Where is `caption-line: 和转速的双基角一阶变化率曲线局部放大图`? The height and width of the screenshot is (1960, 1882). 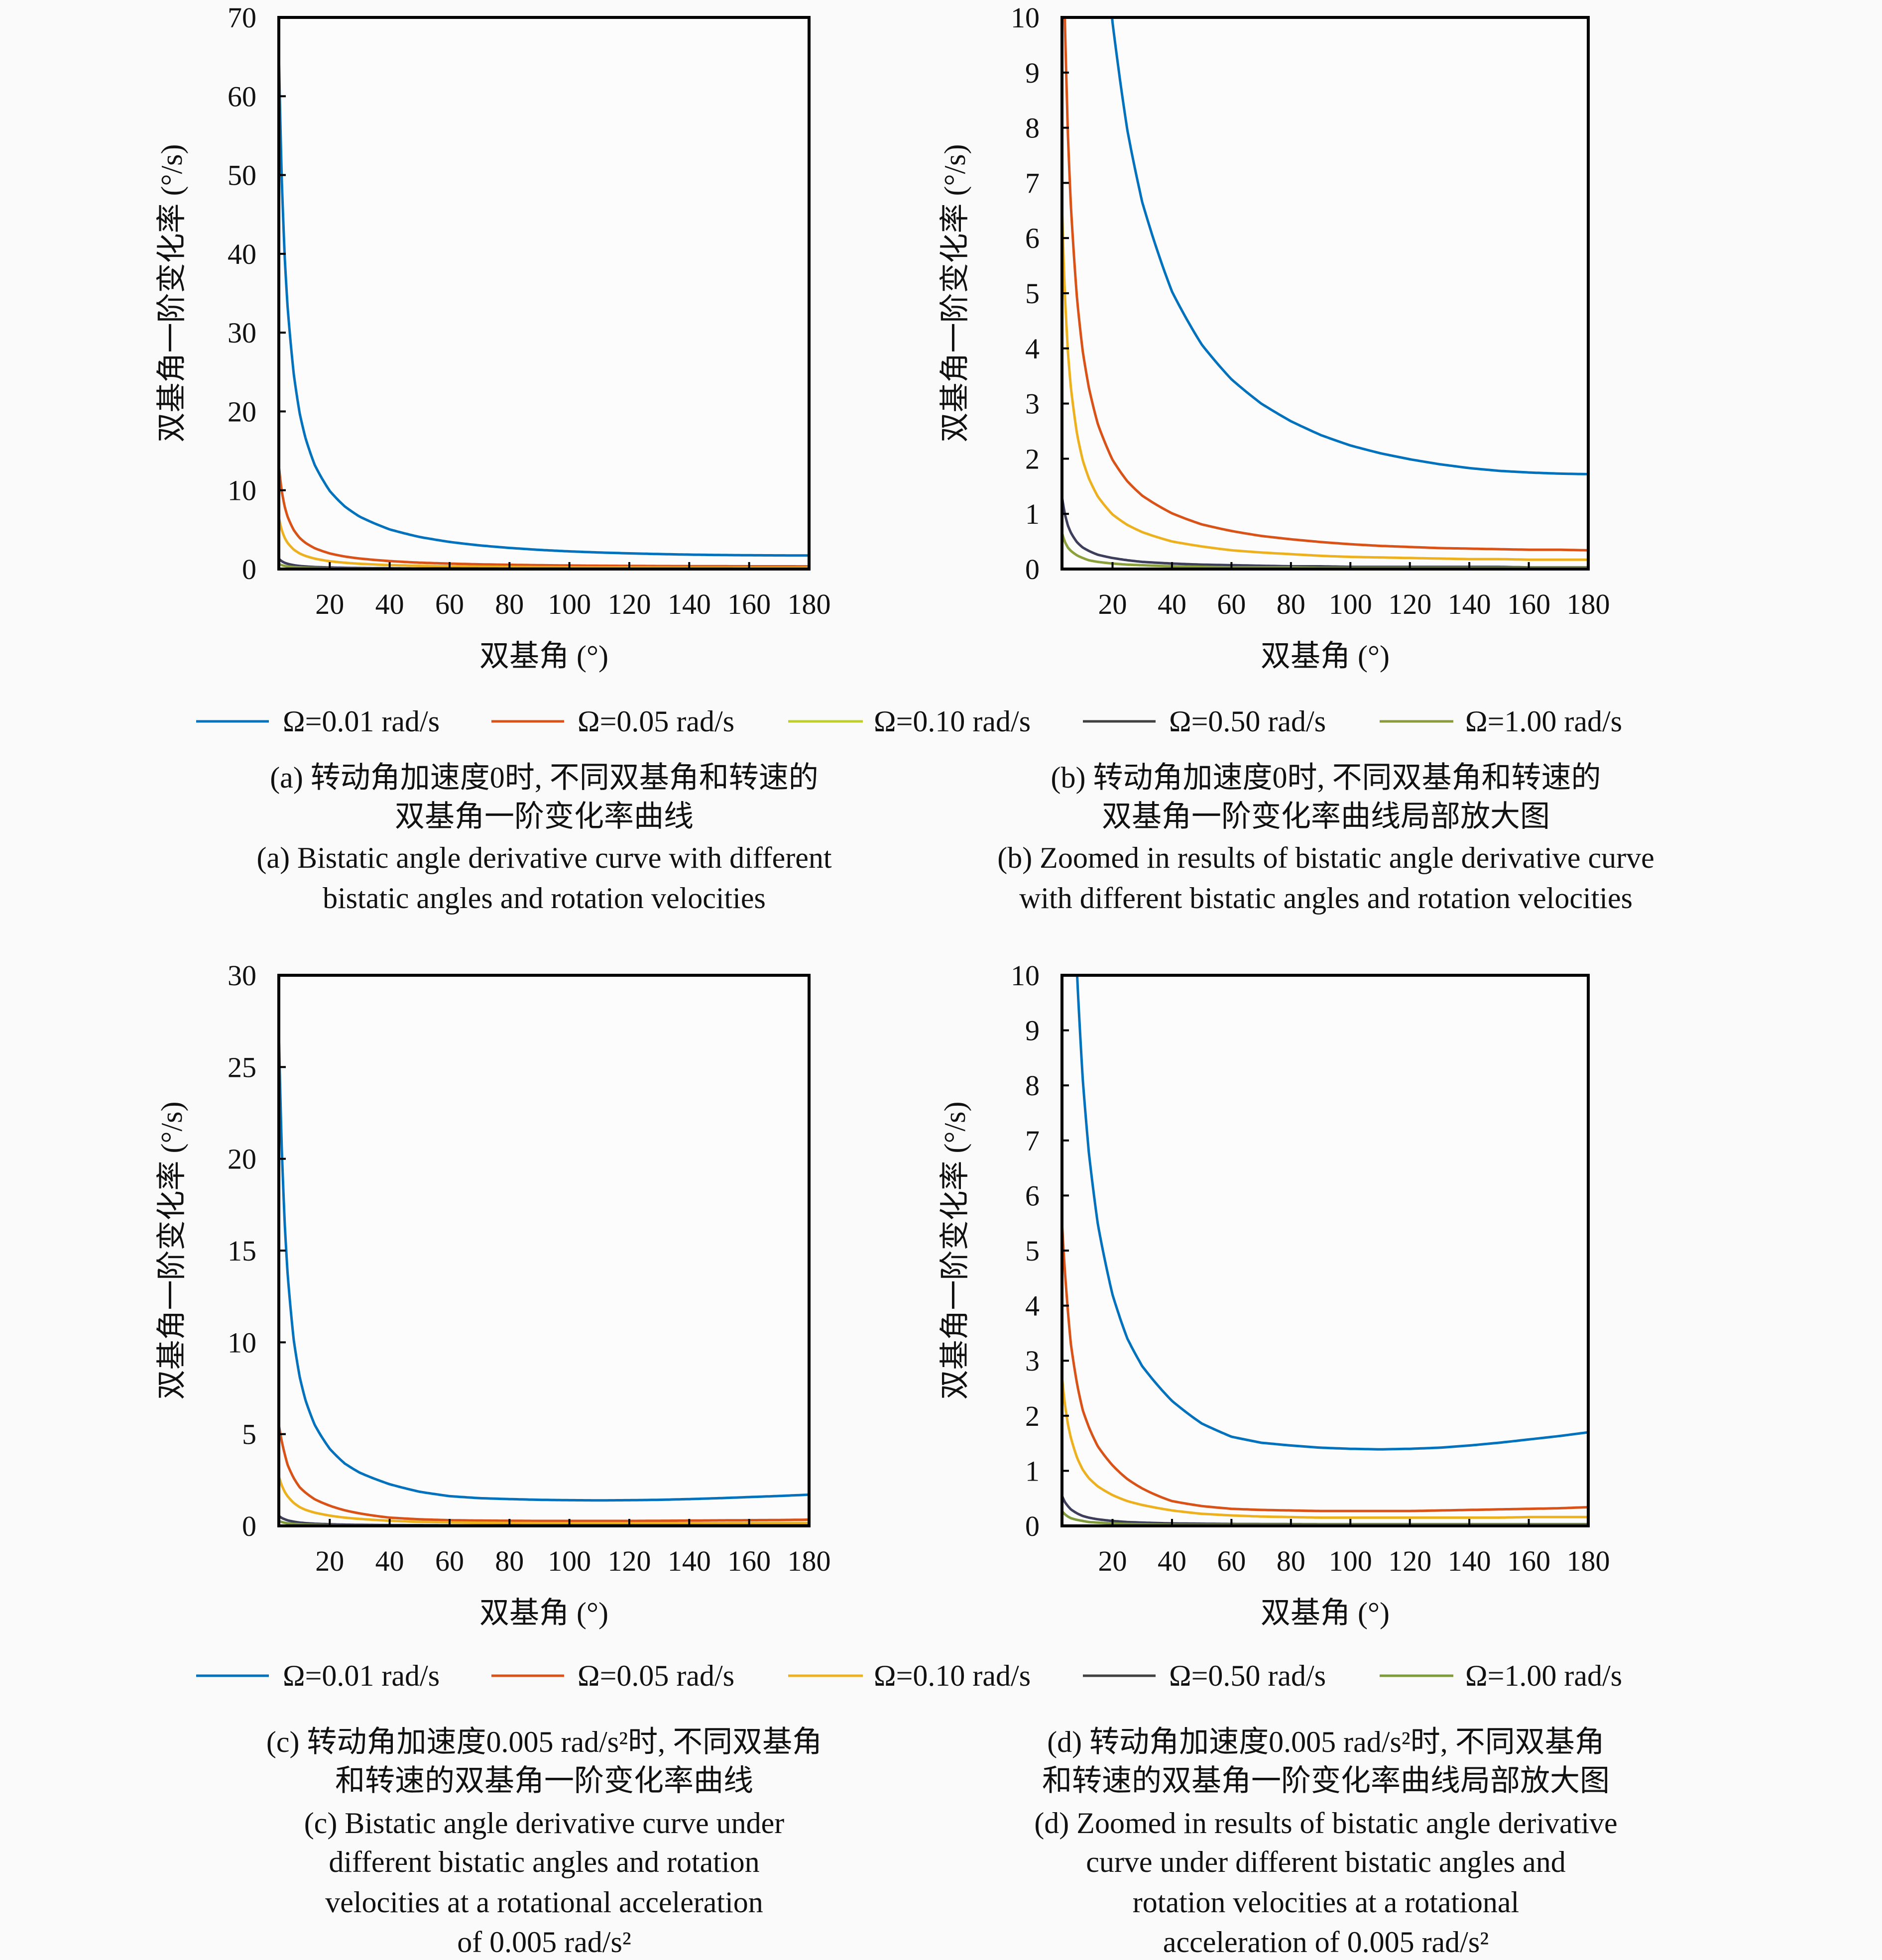
caption-line: 和转速的双基角一阶变化率曲线局部放大图 is located at coordinates (1326, 1780).